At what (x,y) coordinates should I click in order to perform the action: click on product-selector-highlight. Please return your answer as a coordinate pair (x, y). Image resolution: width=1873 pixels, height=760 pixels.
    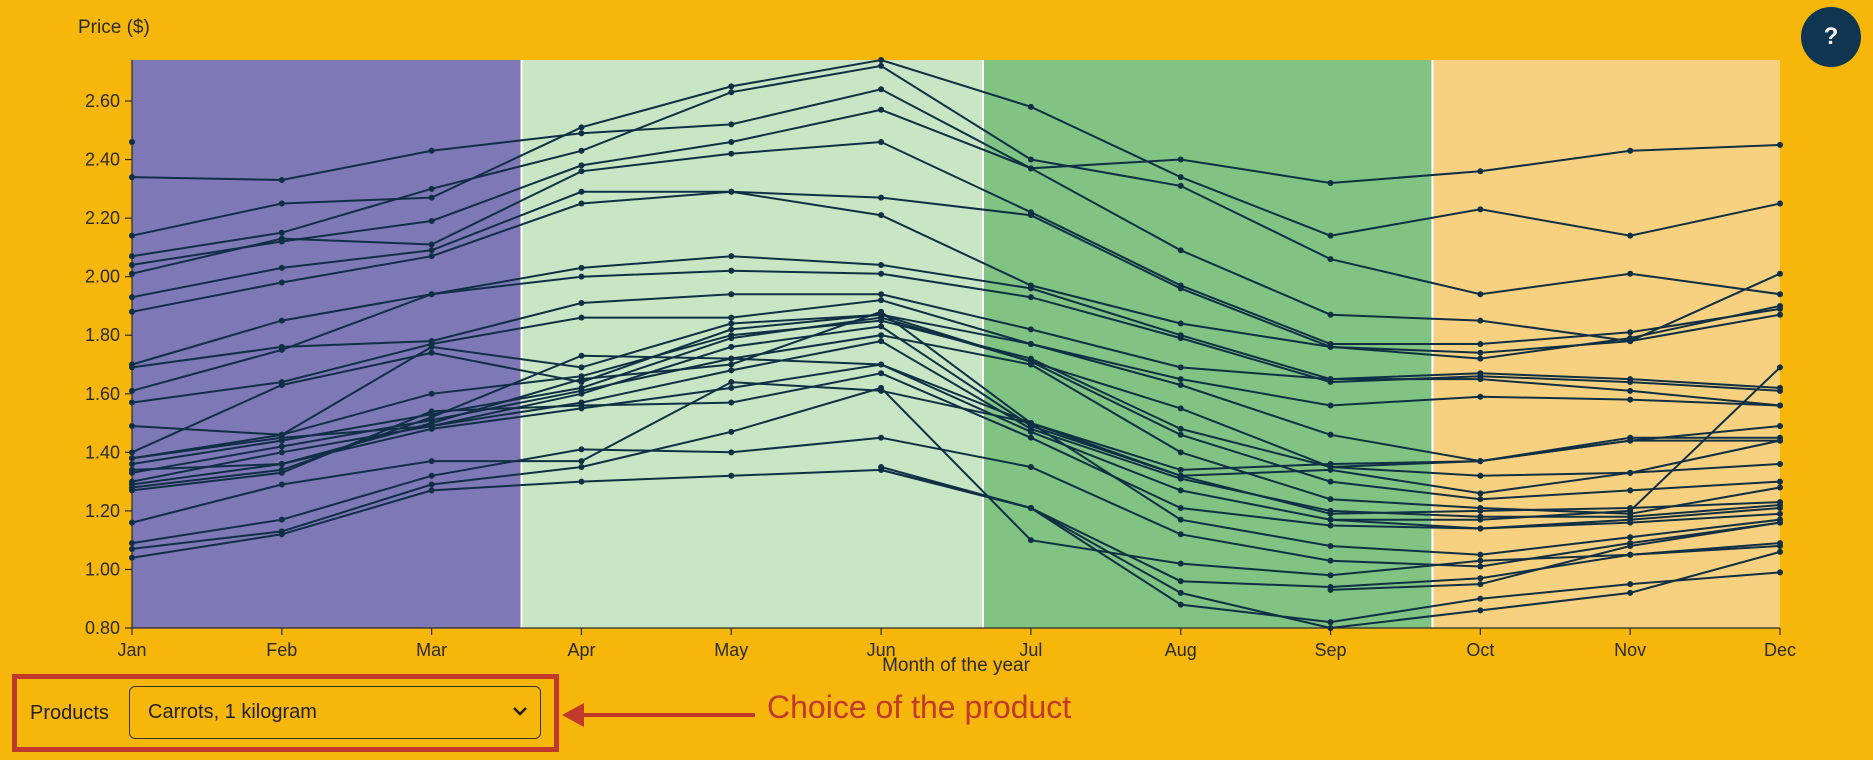
    Looking at the image, I should click on (285, 713).